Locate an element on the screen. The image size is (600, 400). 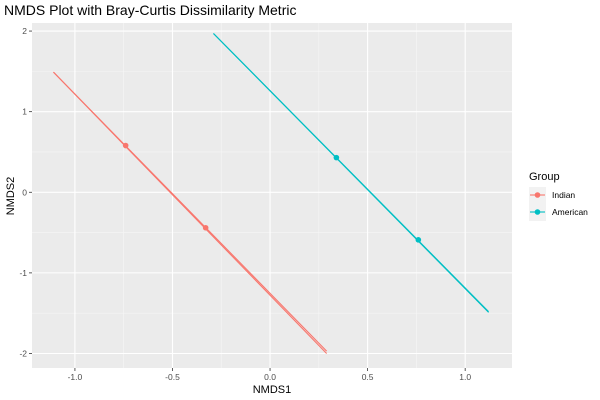
y-tick-label: 0 is located at coordinates (24, 192).